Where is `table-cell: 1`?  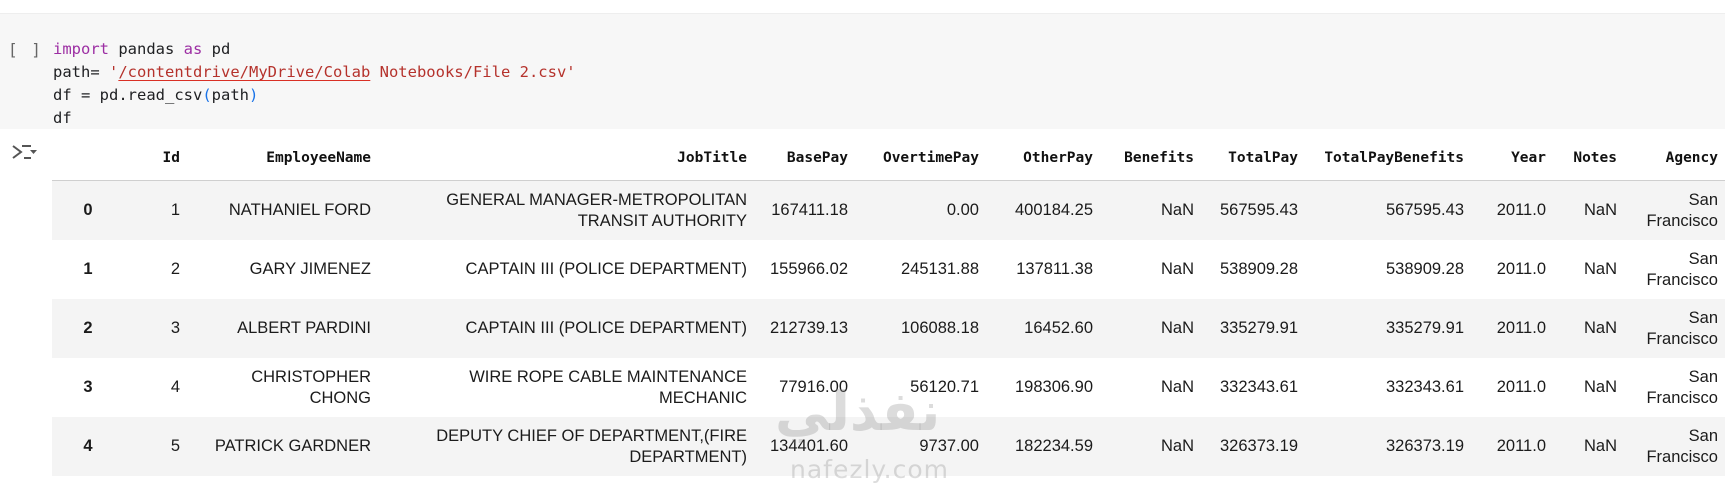
table-cell: 1 is located at coordinates (156, 210).